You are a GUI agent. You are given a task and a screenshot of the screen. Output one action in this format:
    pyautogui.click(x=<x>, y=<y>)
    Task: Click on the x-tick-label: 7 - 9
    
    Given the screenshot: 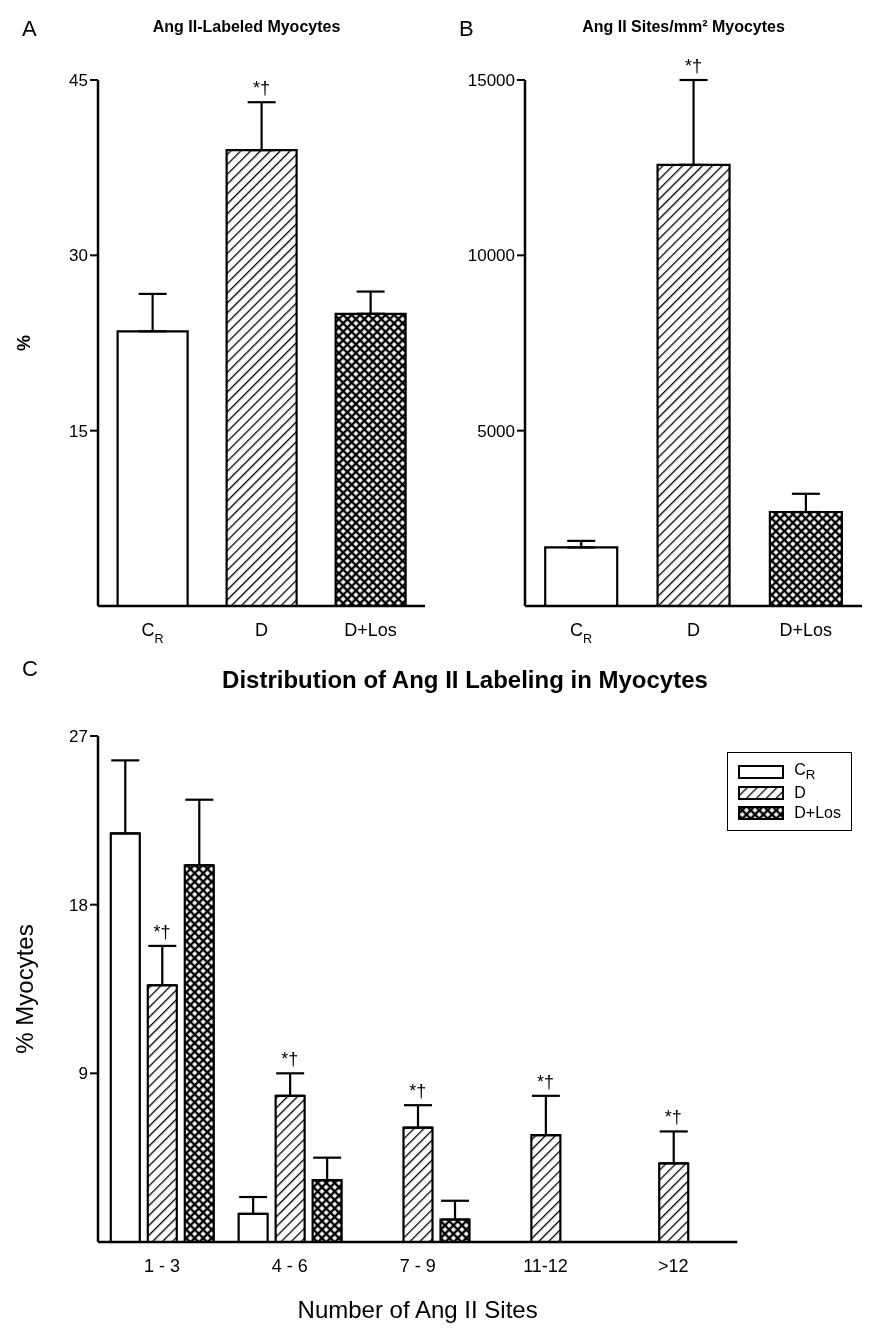 What is the action you would take?
    pyautogui.click(x=417, y=1266)
    